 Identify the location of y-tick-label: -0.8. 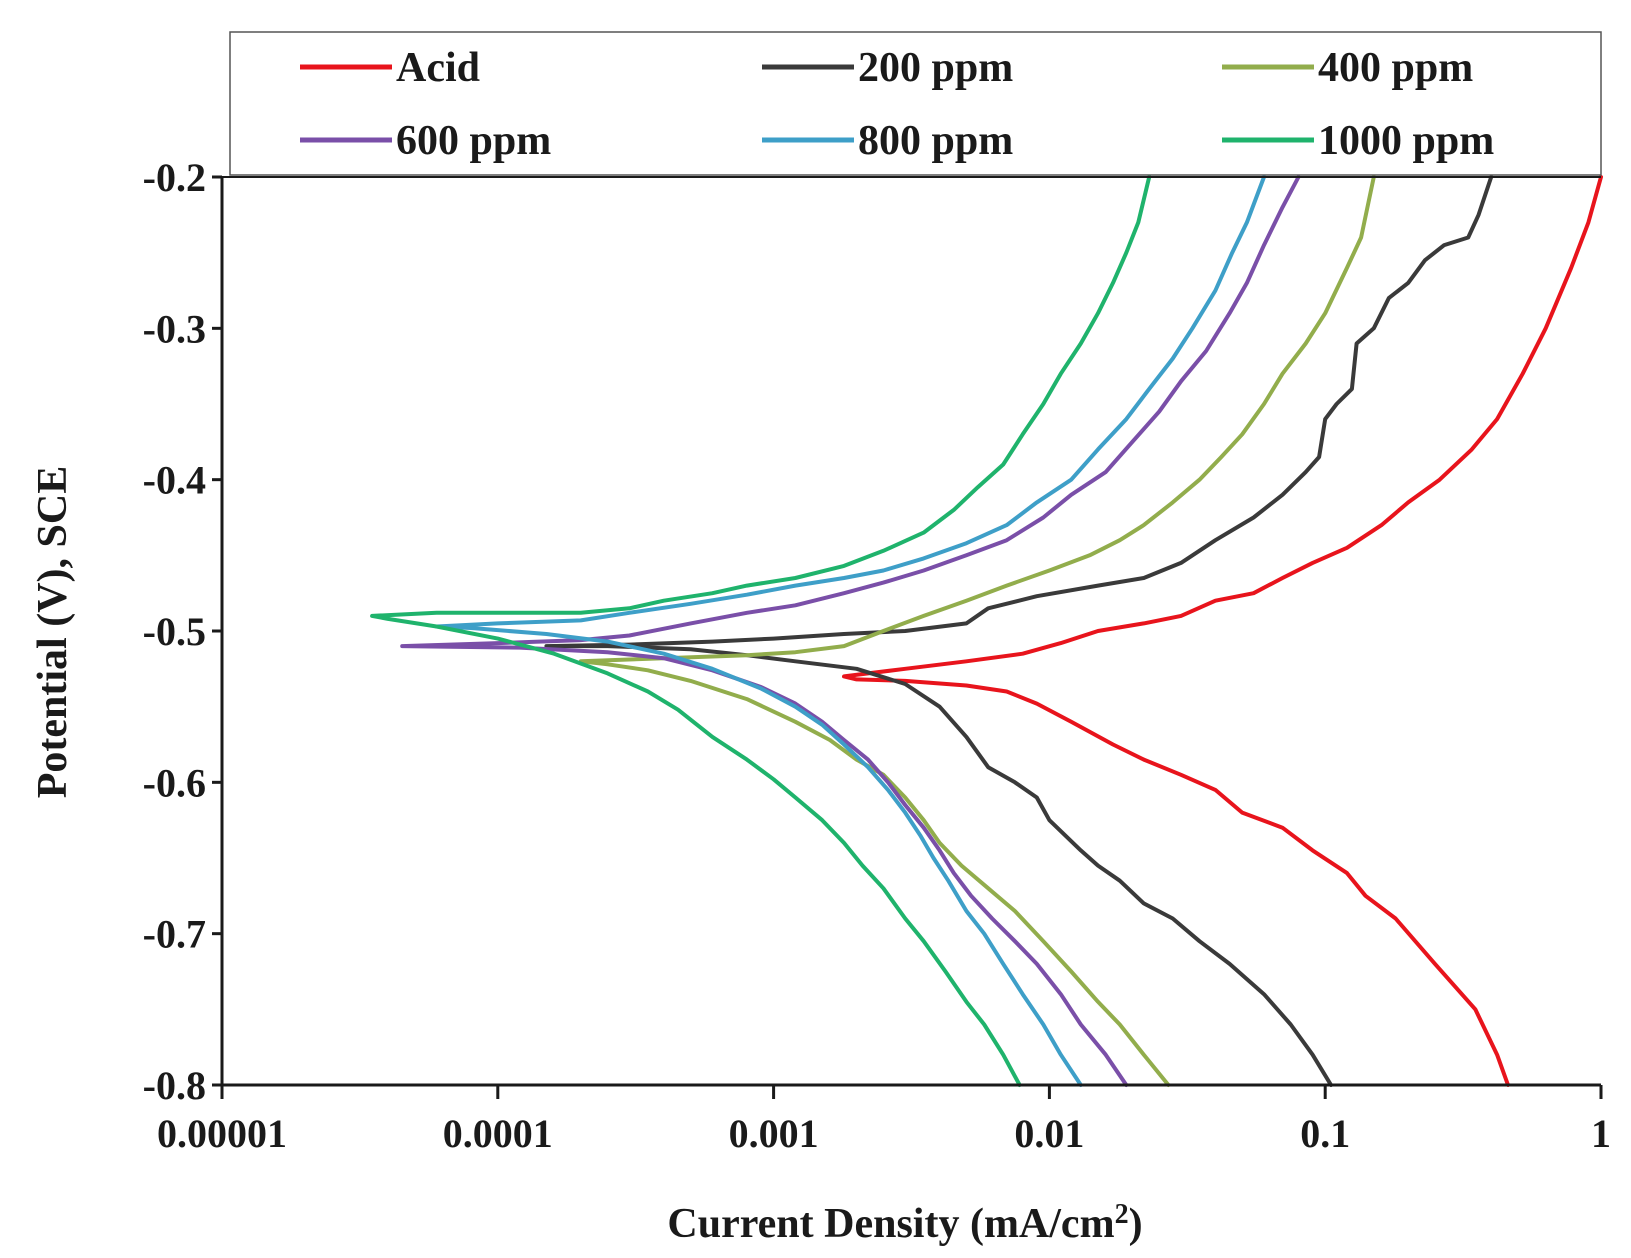
(174, 1085).